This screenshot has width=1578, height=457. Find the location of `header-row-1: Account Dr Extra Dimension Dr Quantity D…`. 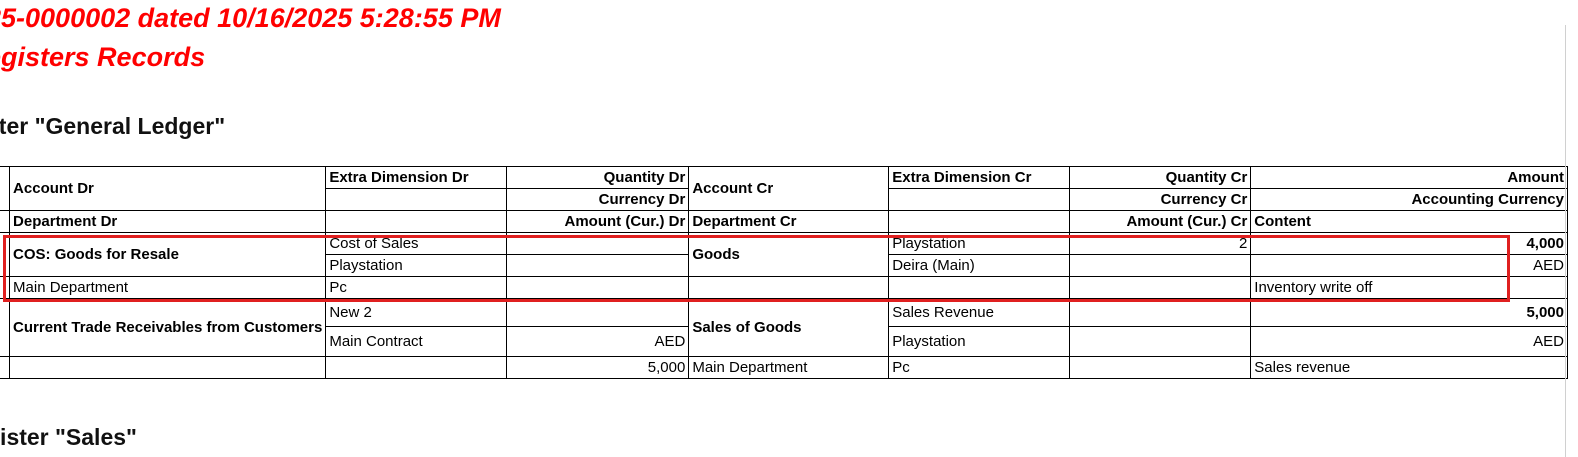

header-row-1: Account Dr Extra Dimension Dr Quantity D… is located at coordinates (784, 188).